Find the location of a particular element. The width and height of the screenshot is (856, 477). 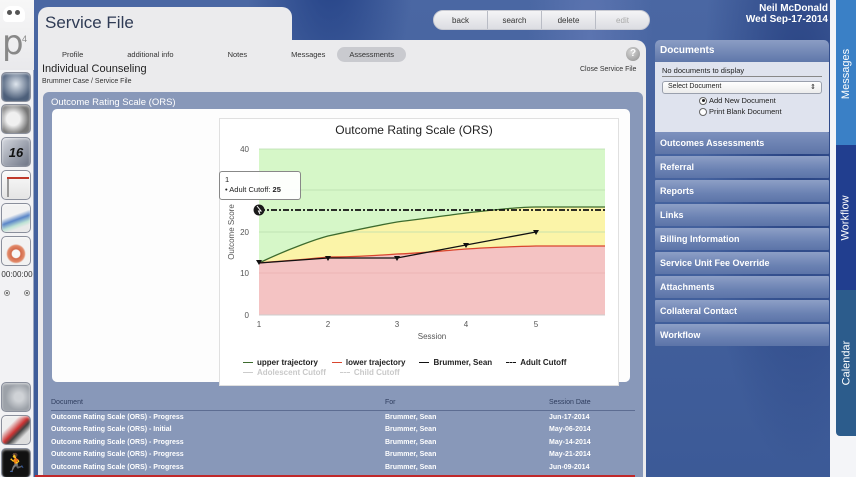

session-timer: 00:00:00 is located at coordinates (17, 274).